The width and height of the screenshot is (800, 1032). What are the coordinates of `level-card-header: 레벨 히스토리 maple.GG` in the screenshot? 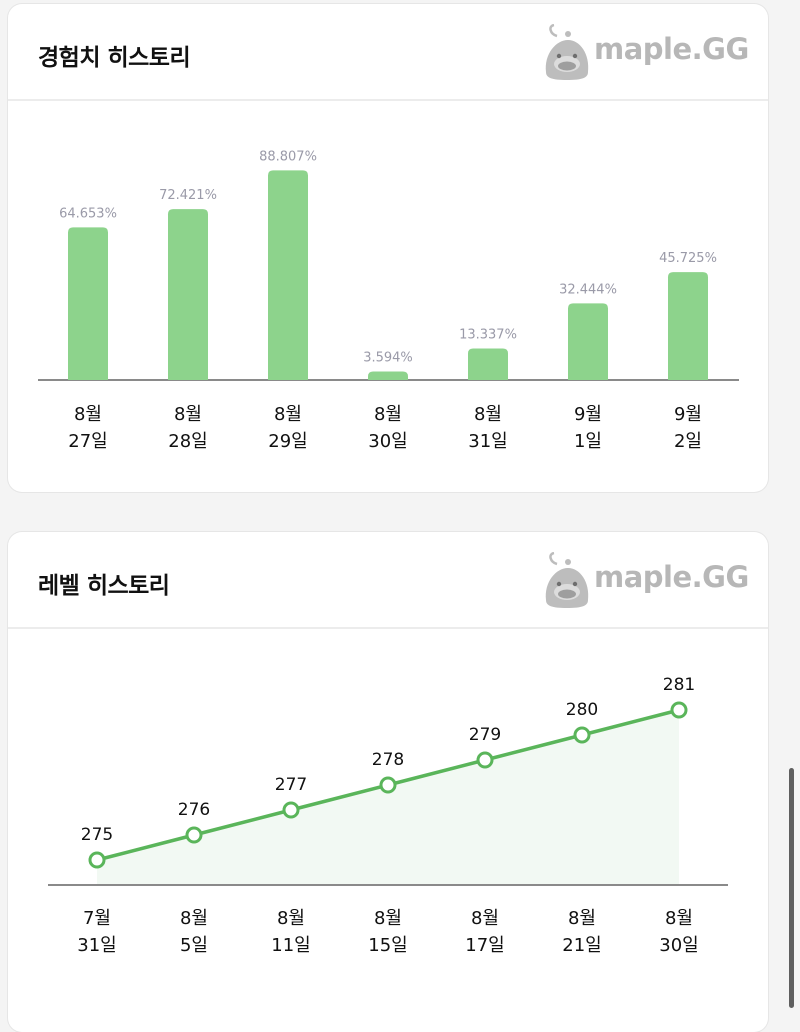 It's located at (388, 580).